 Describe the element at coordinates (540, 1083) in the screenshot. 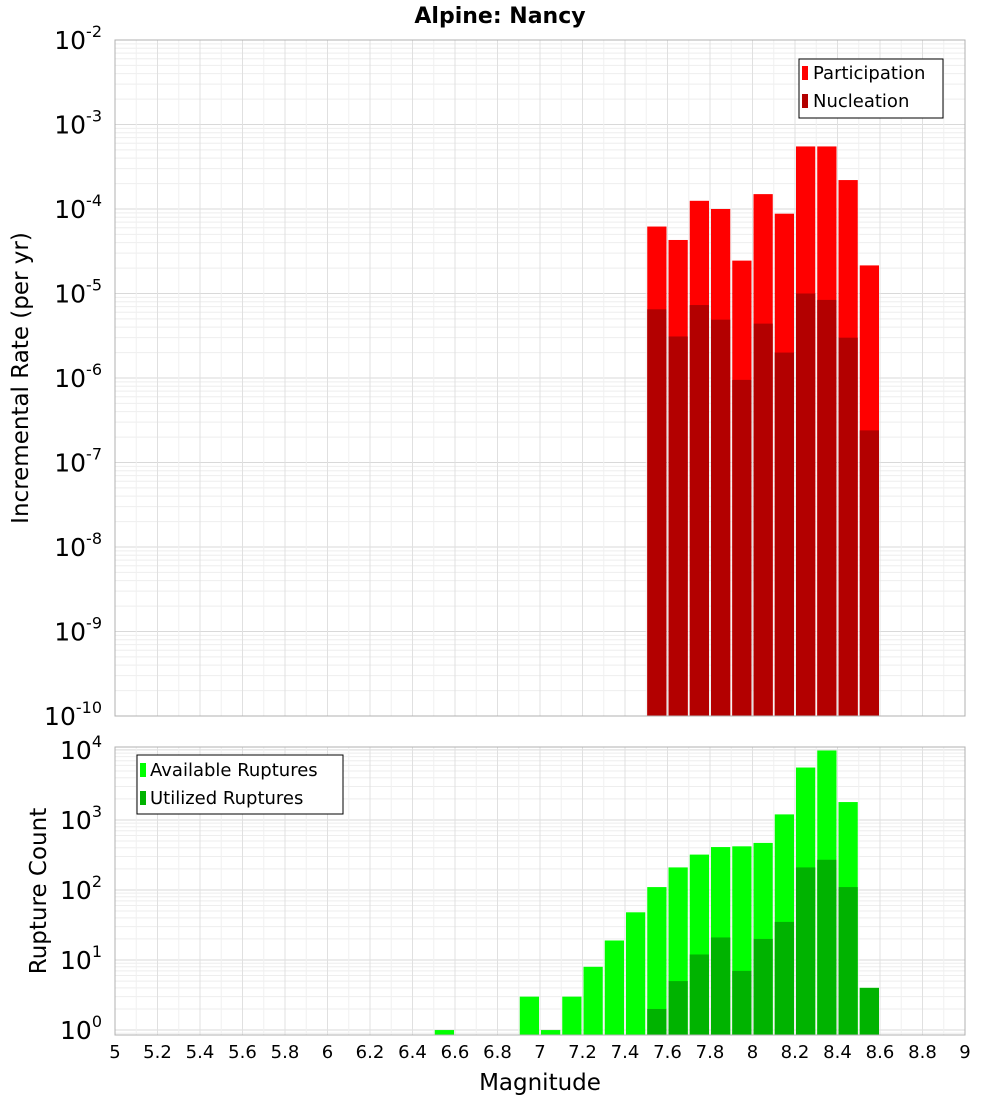

I see `x-axis-label: Magnitude` at that location.